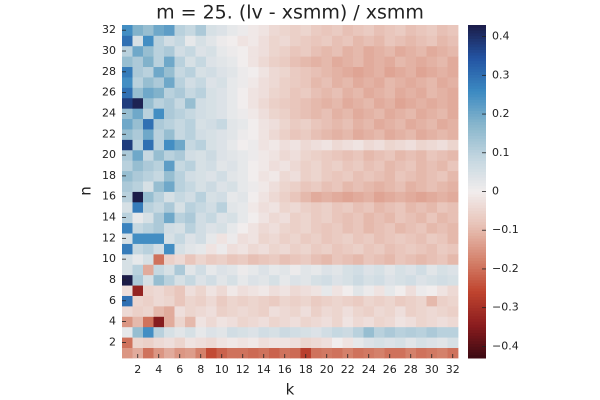 The image size is (600, 400). What do you see at coordinates (432, 369) in the screenshot?
I see `x-tick-label: 30` at bounding box center [432, 369].